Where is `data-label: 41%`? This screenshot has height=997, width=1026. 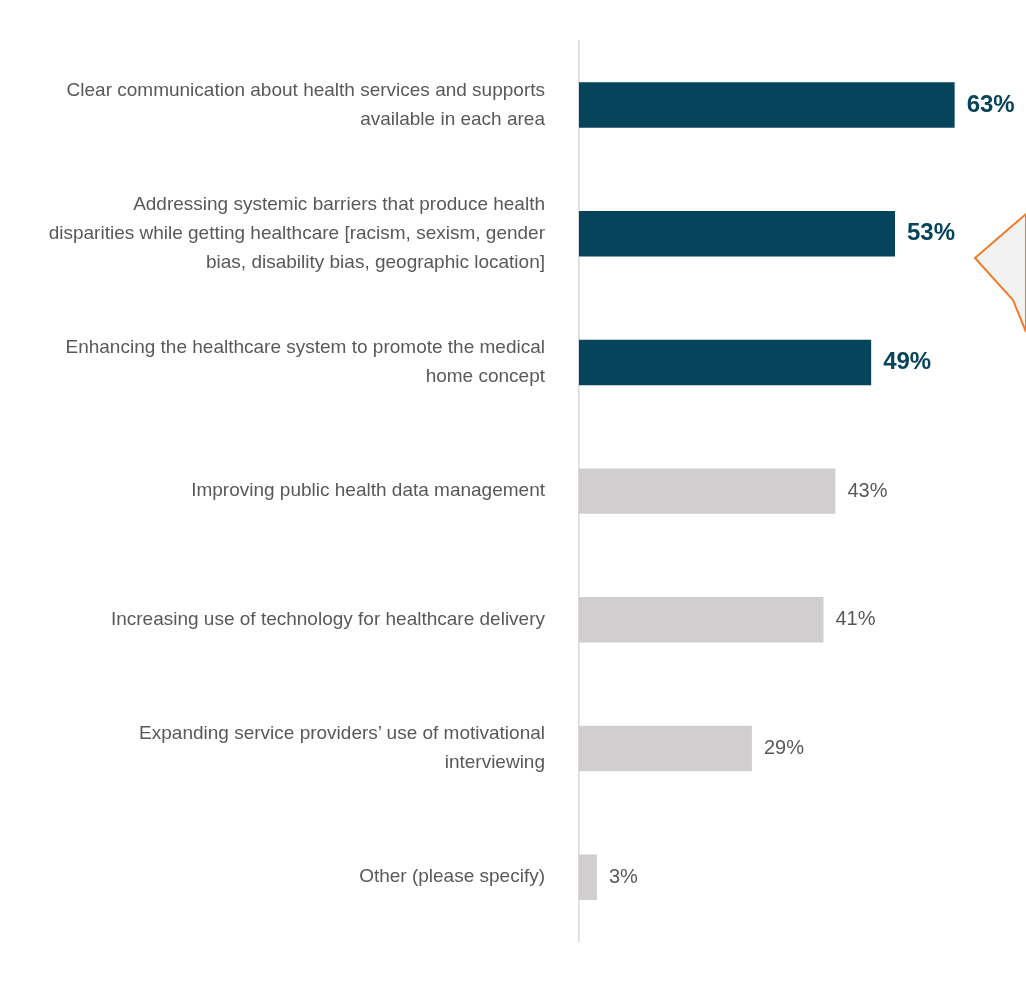
data-label: 41% is located at coordinates (855, 618).